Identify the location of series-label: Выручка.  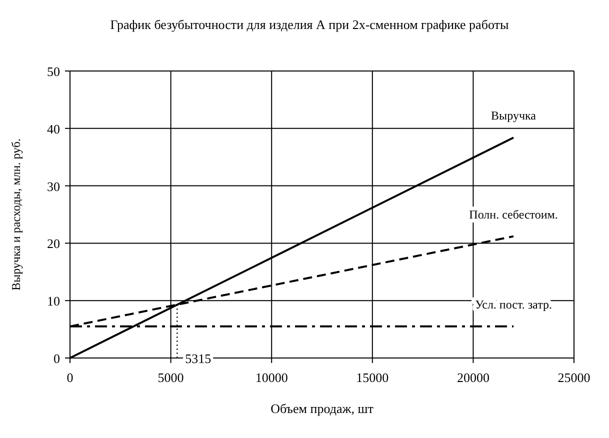
(514, 115).